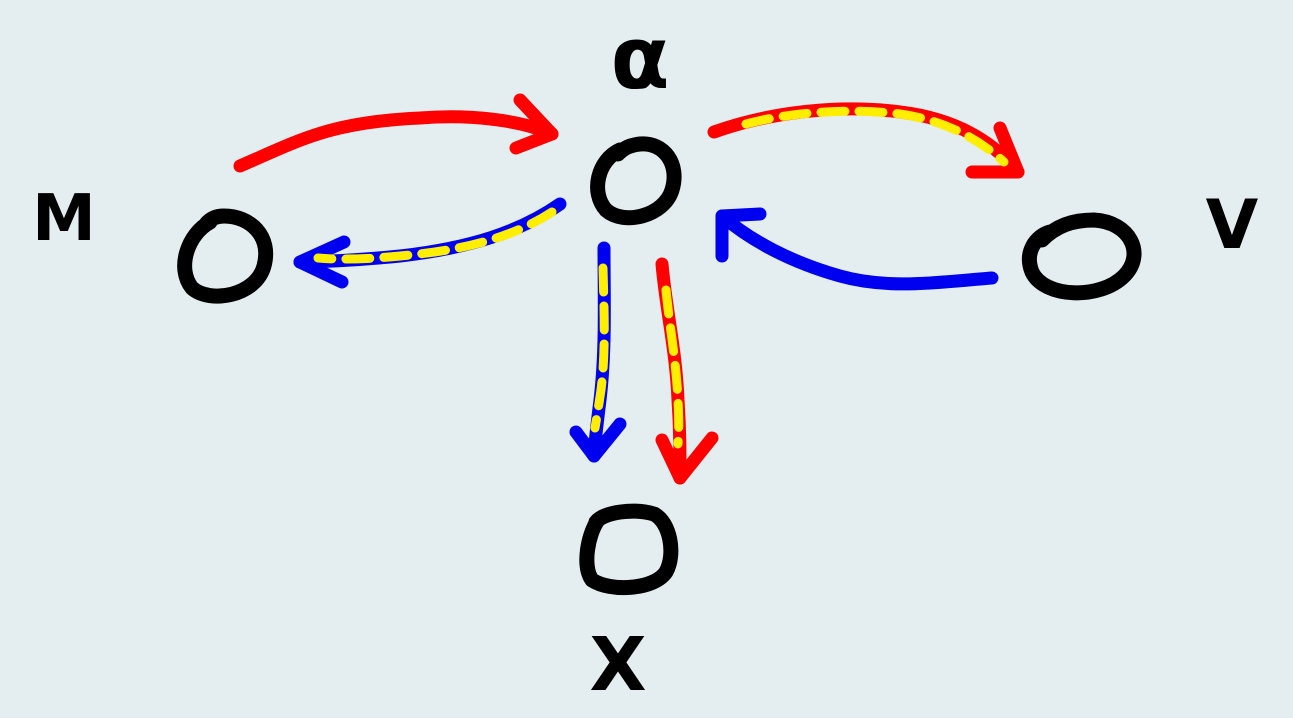 Image resolution: width=1293 pixels, height=718 pixels. I want to click on label-m: M, so click(64, 219).